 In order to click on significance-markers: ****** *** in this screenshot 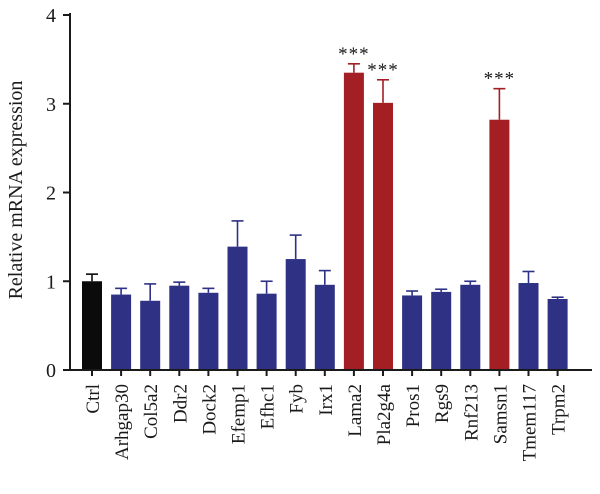, I will do `click(427, 67)`.